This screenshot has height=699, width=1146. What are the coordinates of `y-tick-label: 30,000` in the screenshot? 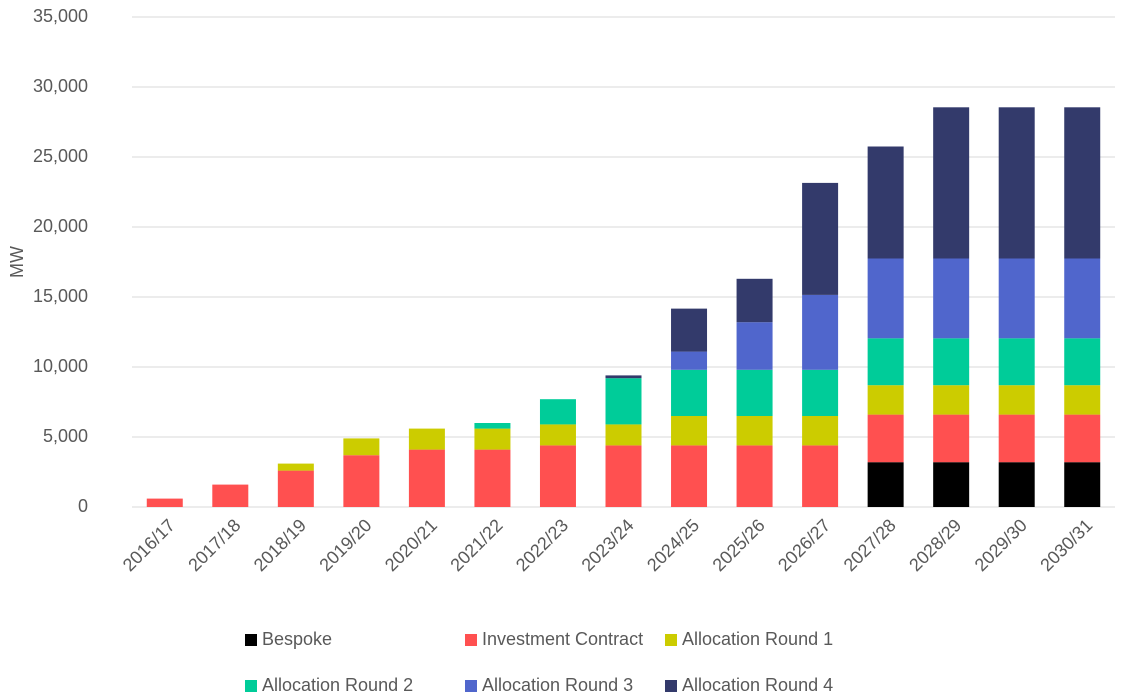 It's located at (60, 86).